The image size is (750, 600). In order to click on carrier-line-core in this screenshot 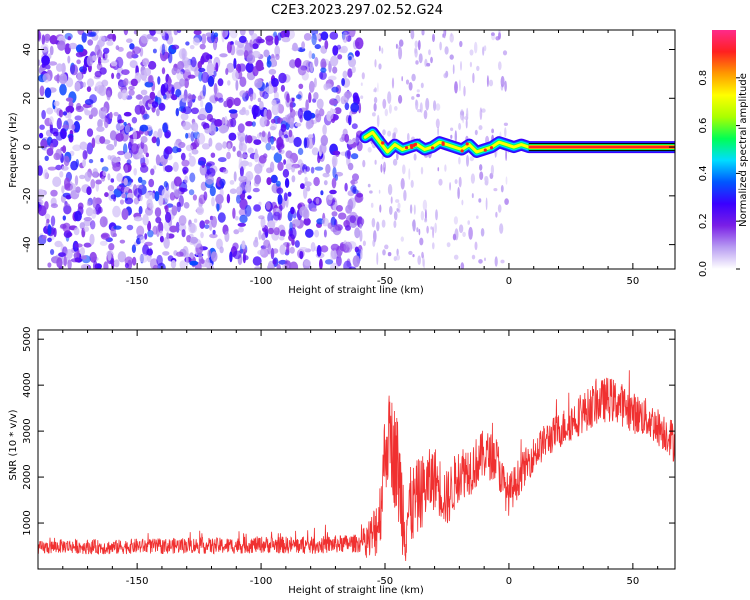, I will do `click(601, 147)`.